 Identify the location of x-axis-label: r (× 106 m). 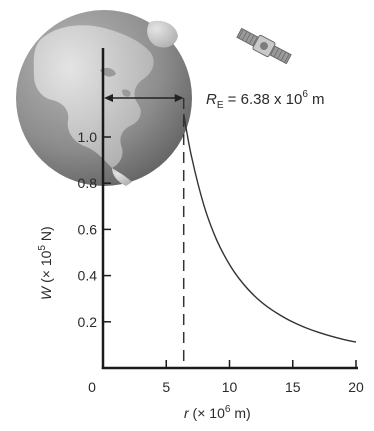
(217, 412).